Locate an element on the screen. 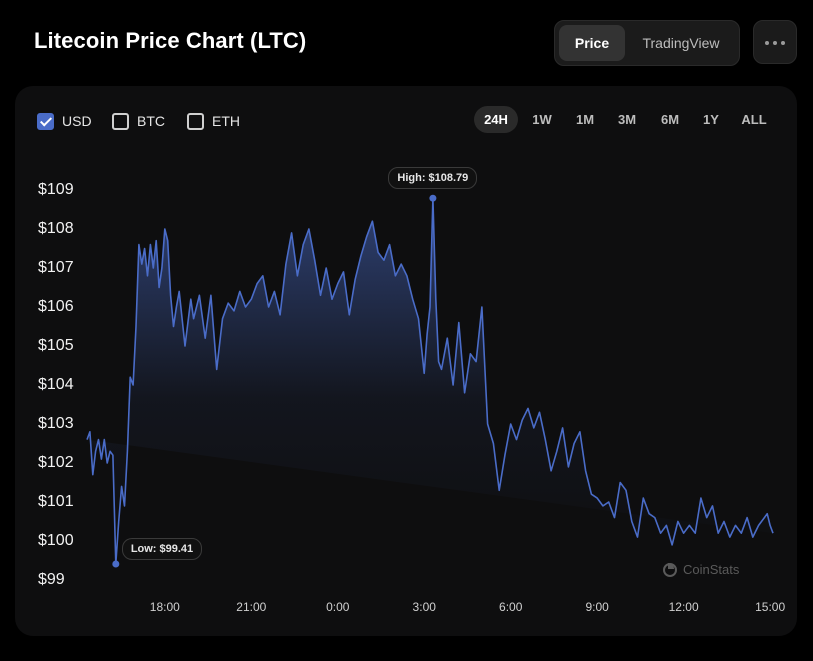 This screenshot has height=661, width=813. tab-price: Price is located at coordinates (592, 43).